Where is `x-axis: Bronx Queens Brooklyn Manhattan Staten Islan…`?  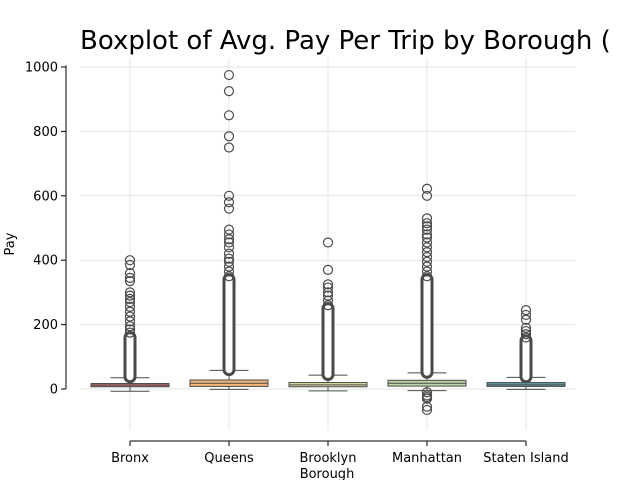 x-axis: Bronx Queens Brooklyn Manhattan Staten Islan… is located at coordinates (340, 453).